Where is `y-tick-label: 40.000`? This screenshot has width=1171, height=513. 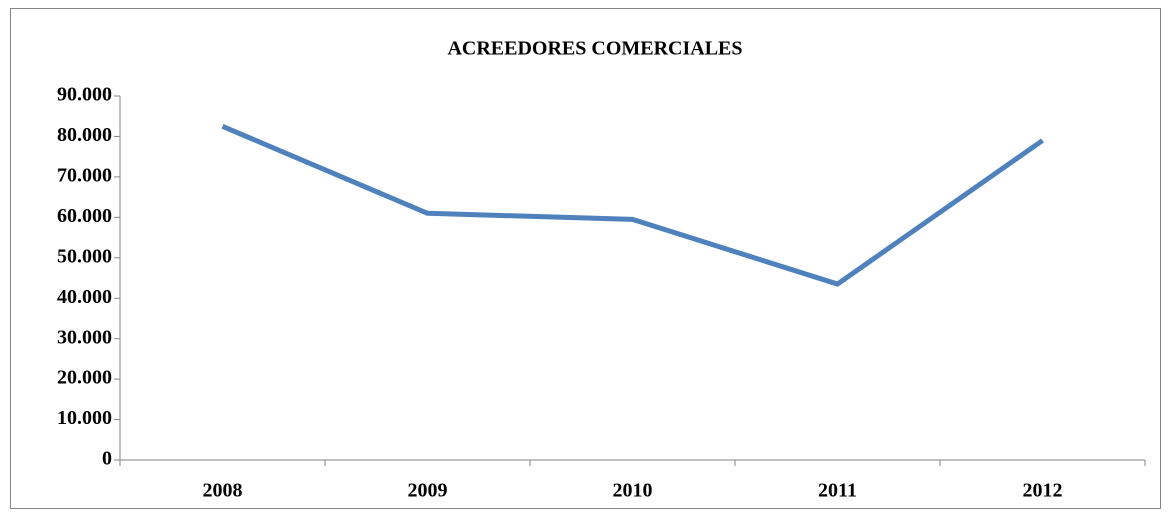 y-tick-label: 40.000 is located at coordinates (84, 297).